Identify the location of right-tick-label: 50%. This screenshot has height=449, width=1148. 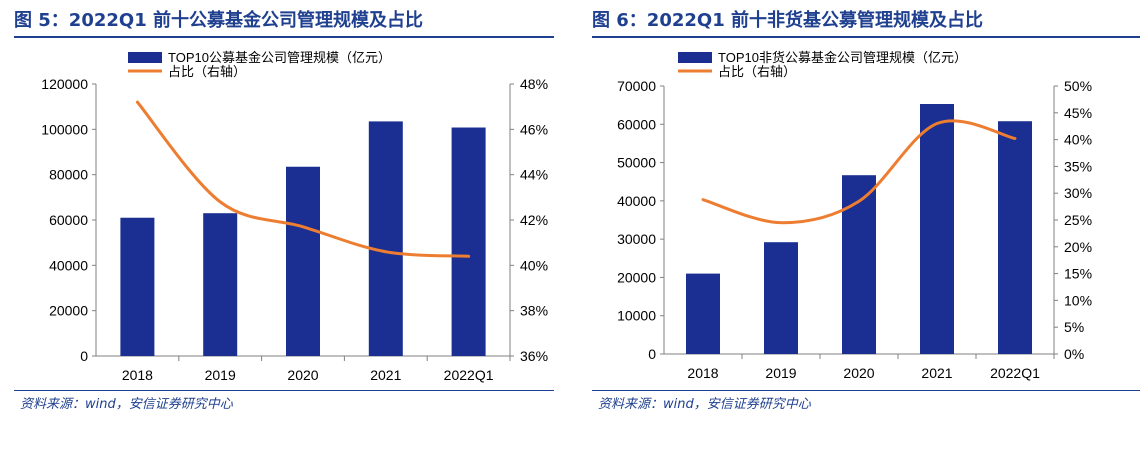
(1078, 86).